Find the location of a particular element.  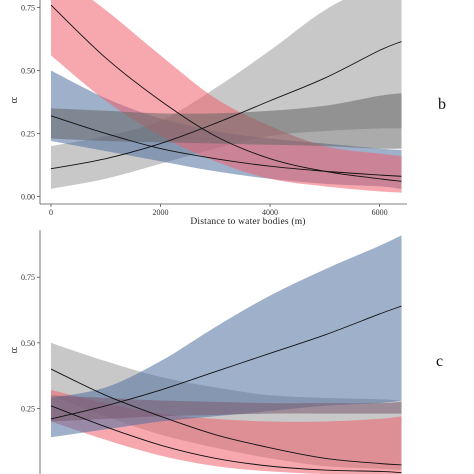

panel-b-y-ticks: 0.00 0.25 0.50 0.75 is located at coordinates (30, 102).